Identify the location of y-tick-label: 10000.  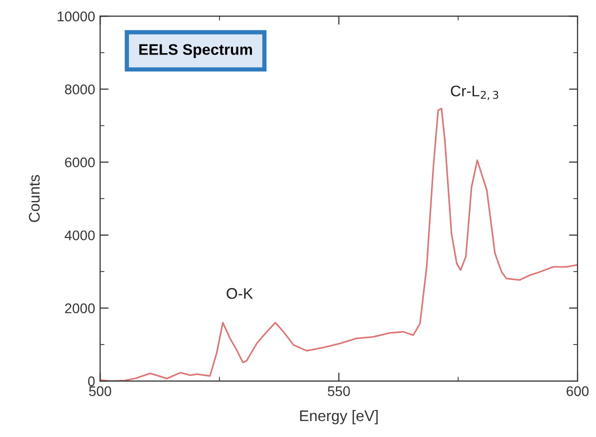
(76, 17).